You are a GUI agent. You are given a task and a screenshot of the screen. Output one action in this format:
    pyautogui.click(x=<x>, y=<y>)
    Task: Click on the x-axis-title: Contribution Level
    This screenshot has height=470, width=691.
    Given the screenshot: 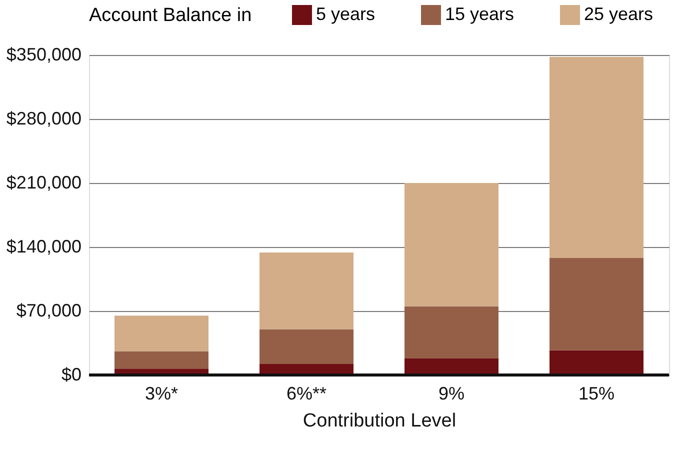 What is the action you would take?
    pyautogui.click(x=379, y=421)
    